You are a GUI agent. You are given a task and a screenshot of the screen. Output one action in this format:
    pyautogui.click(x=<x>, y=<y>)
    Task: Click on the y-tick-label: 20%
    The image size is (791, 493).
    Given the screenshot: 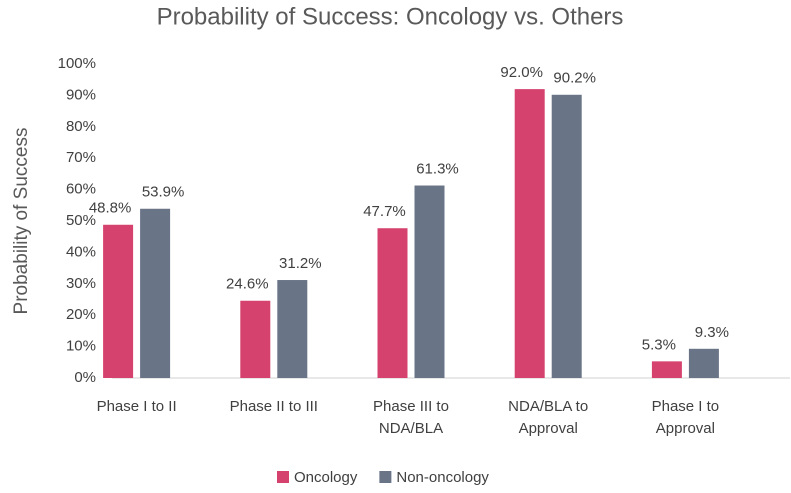 What is the action you would take?
    pyautogui.click(x=81, y=314)
    